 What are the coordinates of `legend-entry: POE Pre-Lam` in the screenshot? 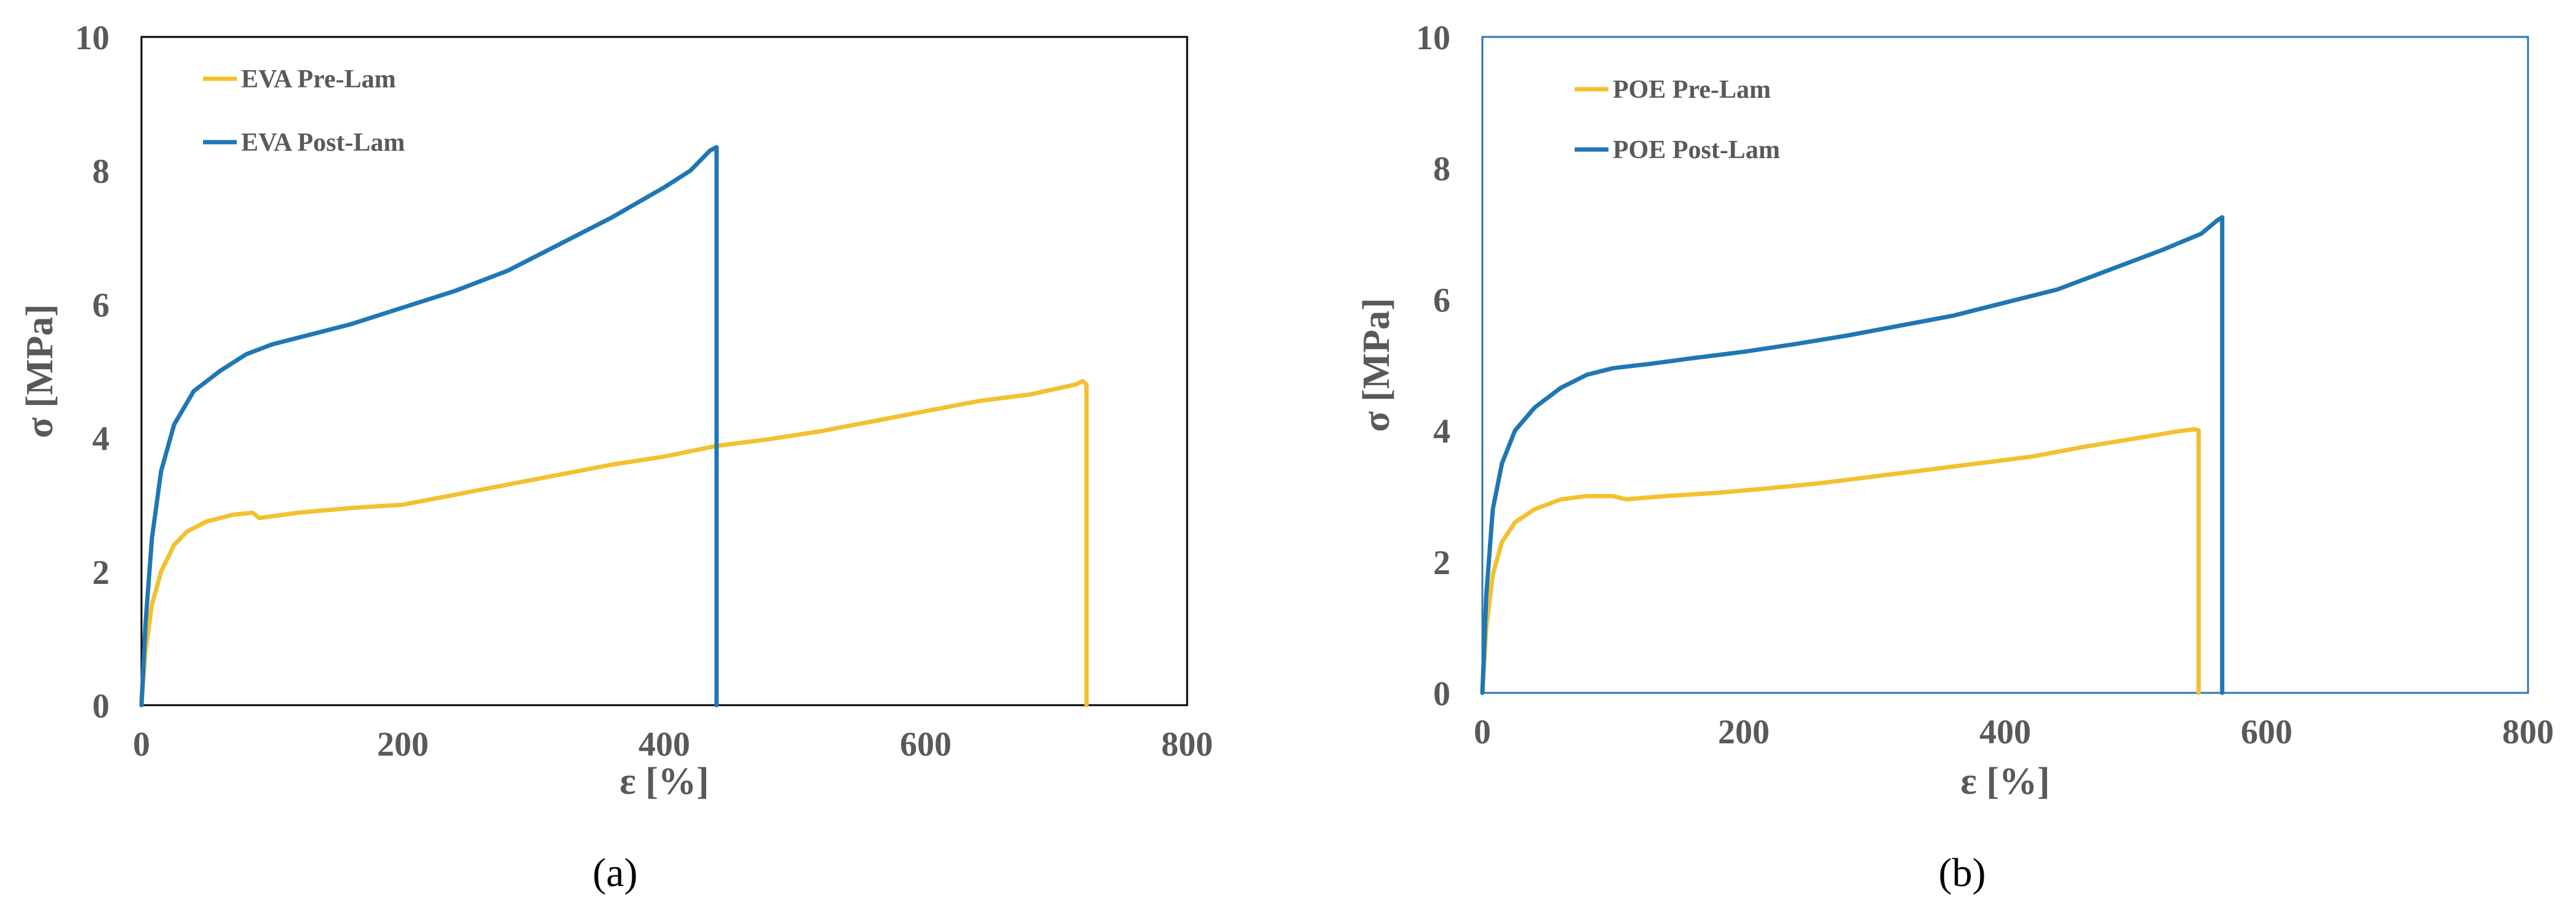 It's located at (1692, 90).